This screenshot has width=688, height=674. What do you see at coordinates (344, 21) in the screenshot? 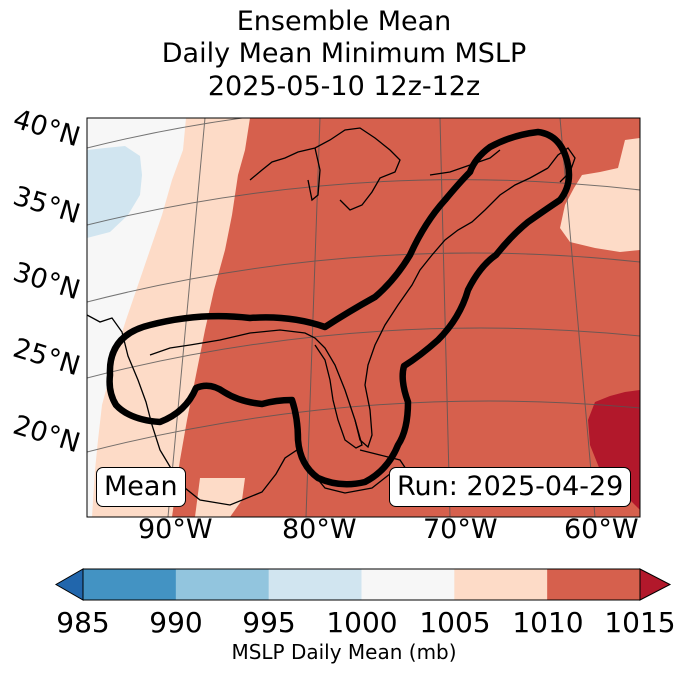
I see `title-line-1: Ensemble Mean` at bounding box center [344, 21].